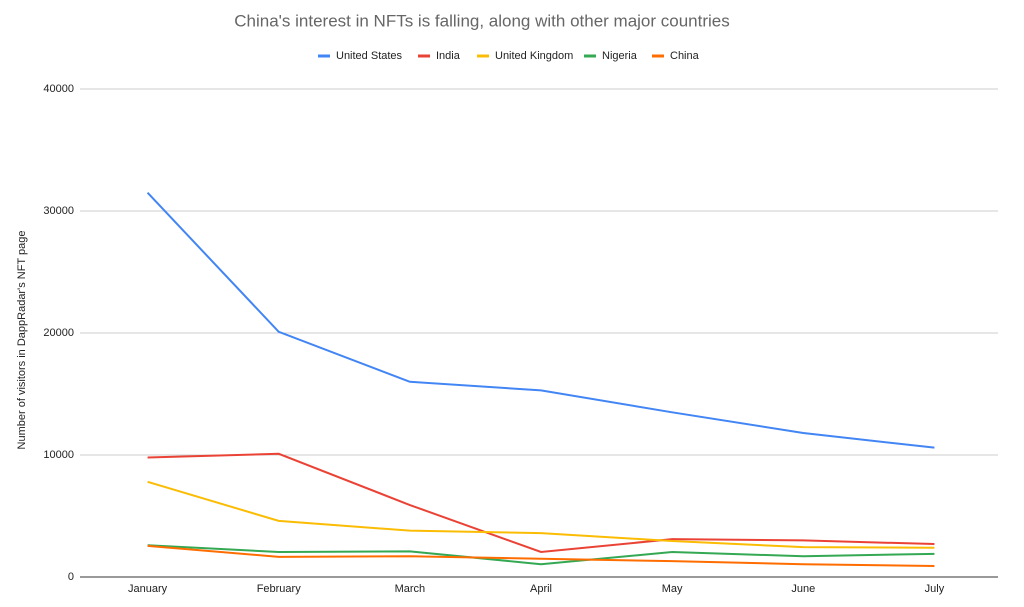 This screenshot has height=607, width=1024. What do you see at coordinates (803, 589) in the screenshot?
I see `x-tick-label: June` at bounding box center [803, 589].